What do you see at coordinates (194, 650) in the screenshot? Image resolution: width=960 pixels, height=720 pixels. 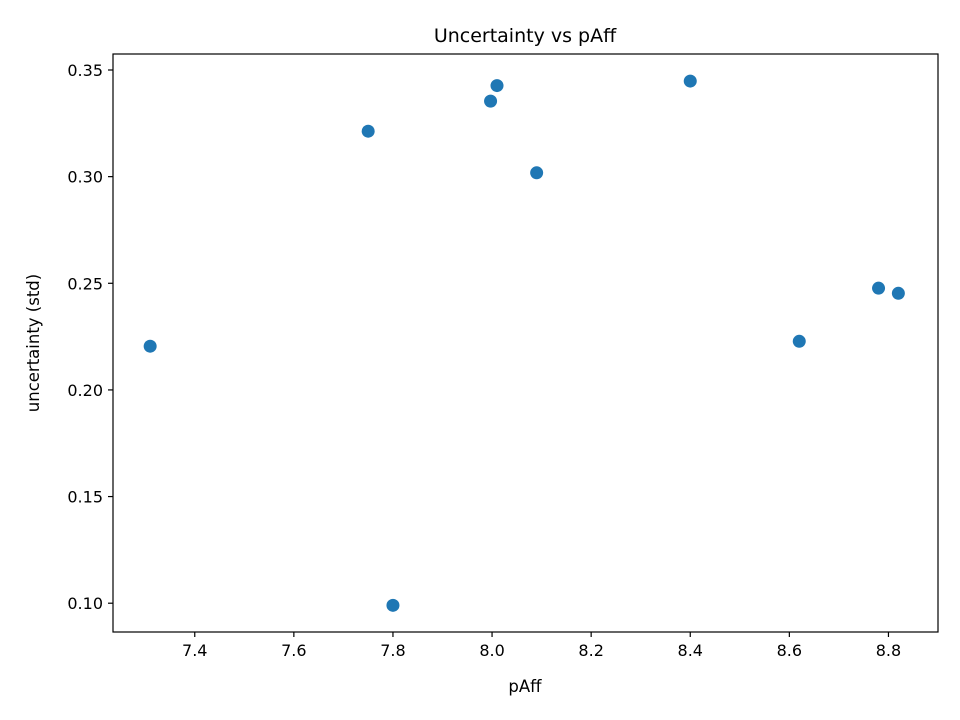 I see `x-tick-label: 7.4` at bounding box center [194, 650].